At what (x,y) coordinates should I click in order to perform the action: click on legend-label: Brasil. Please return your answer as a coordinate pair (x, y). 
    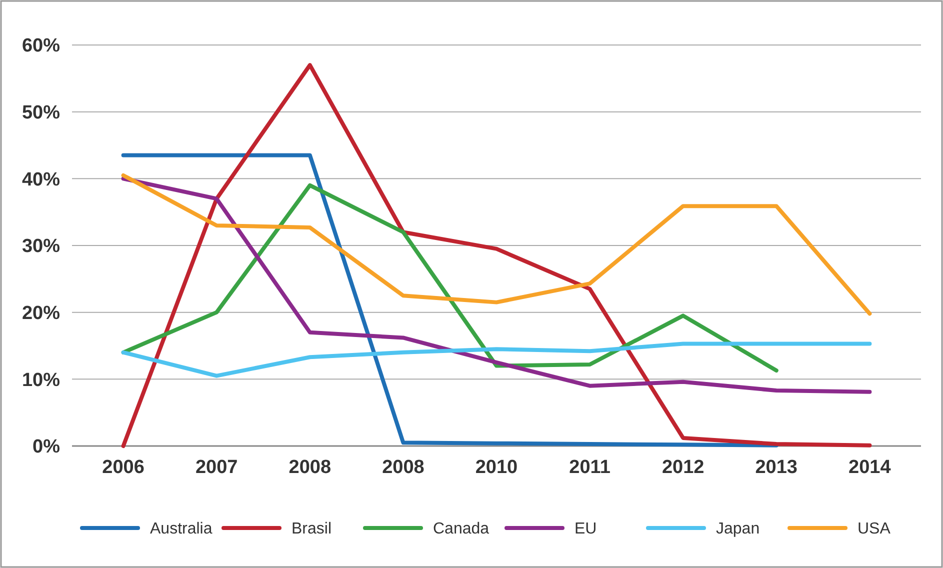
    Looking at the image, I should click on (312, 529).